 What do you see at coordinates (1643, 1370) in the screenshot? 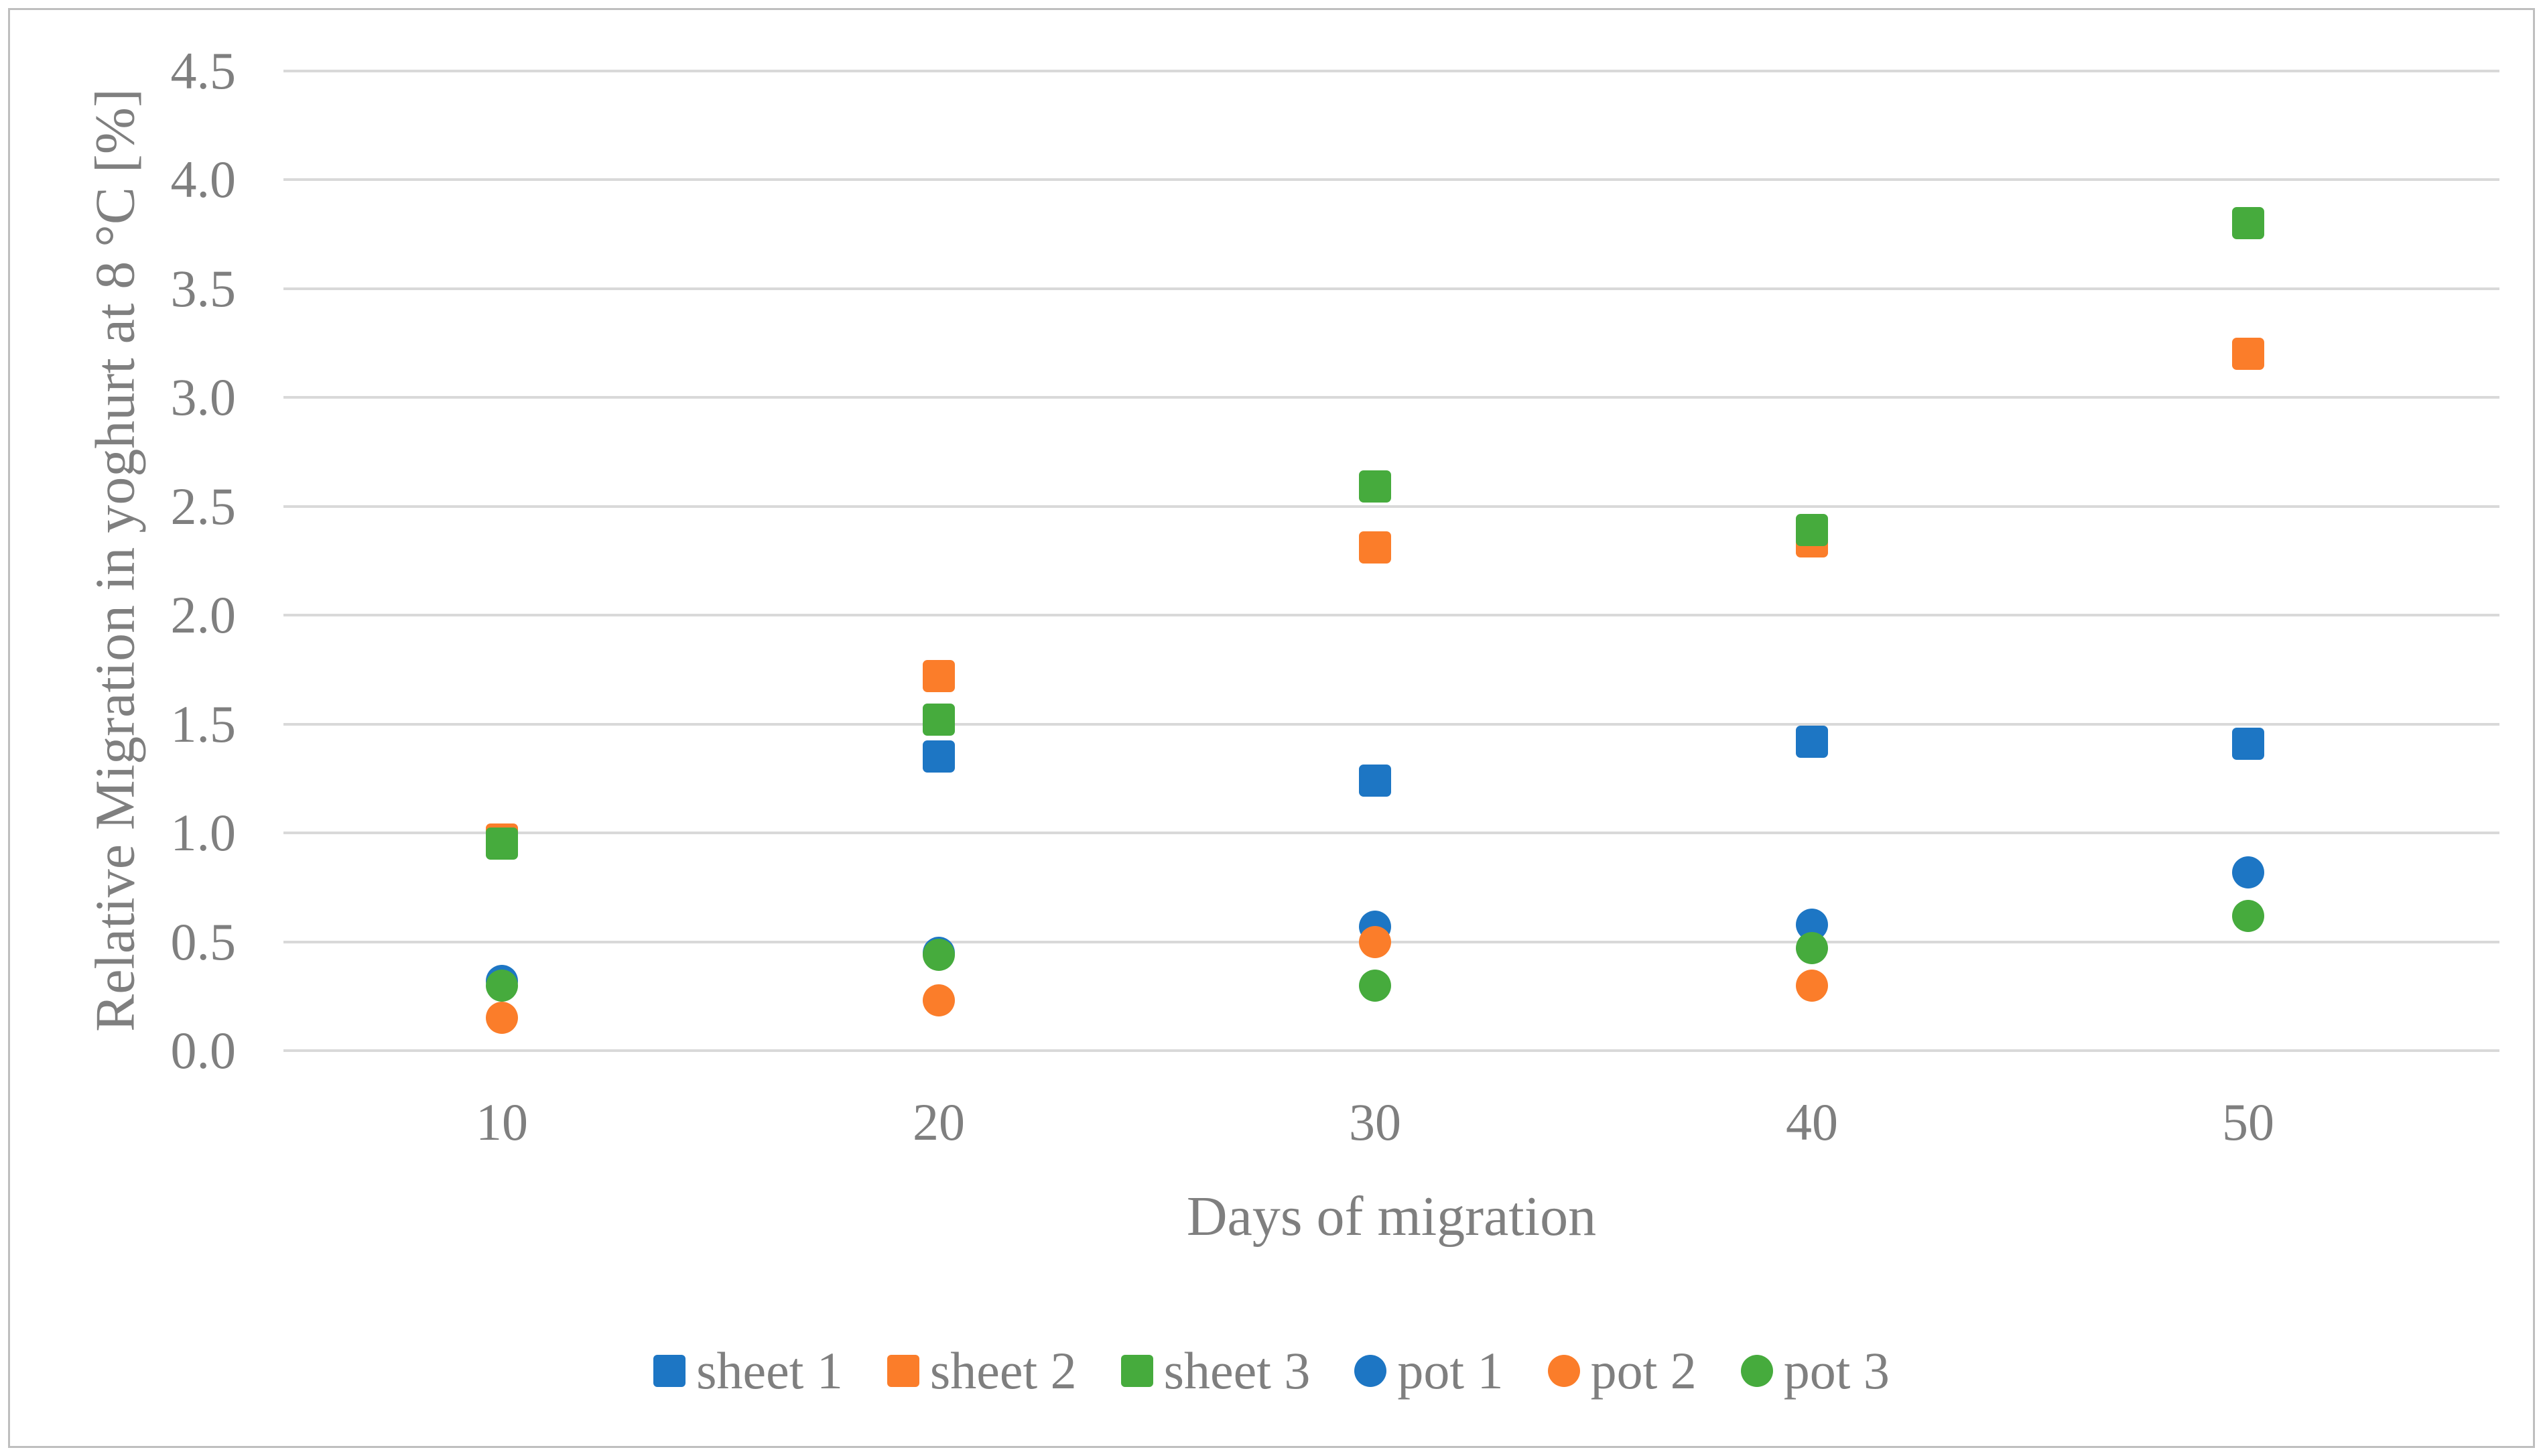
I see `legend-label-pot-2: pot 2` at bounding box center [1643, 1370].